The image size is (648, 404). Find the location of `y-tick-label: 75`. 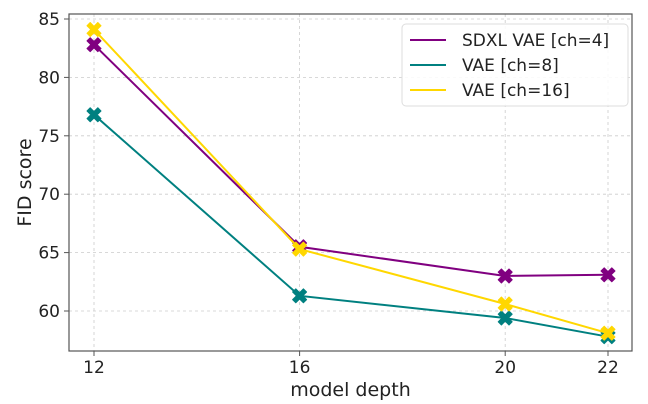

y-tick-label: 75 is located at coordinates (49, 137).